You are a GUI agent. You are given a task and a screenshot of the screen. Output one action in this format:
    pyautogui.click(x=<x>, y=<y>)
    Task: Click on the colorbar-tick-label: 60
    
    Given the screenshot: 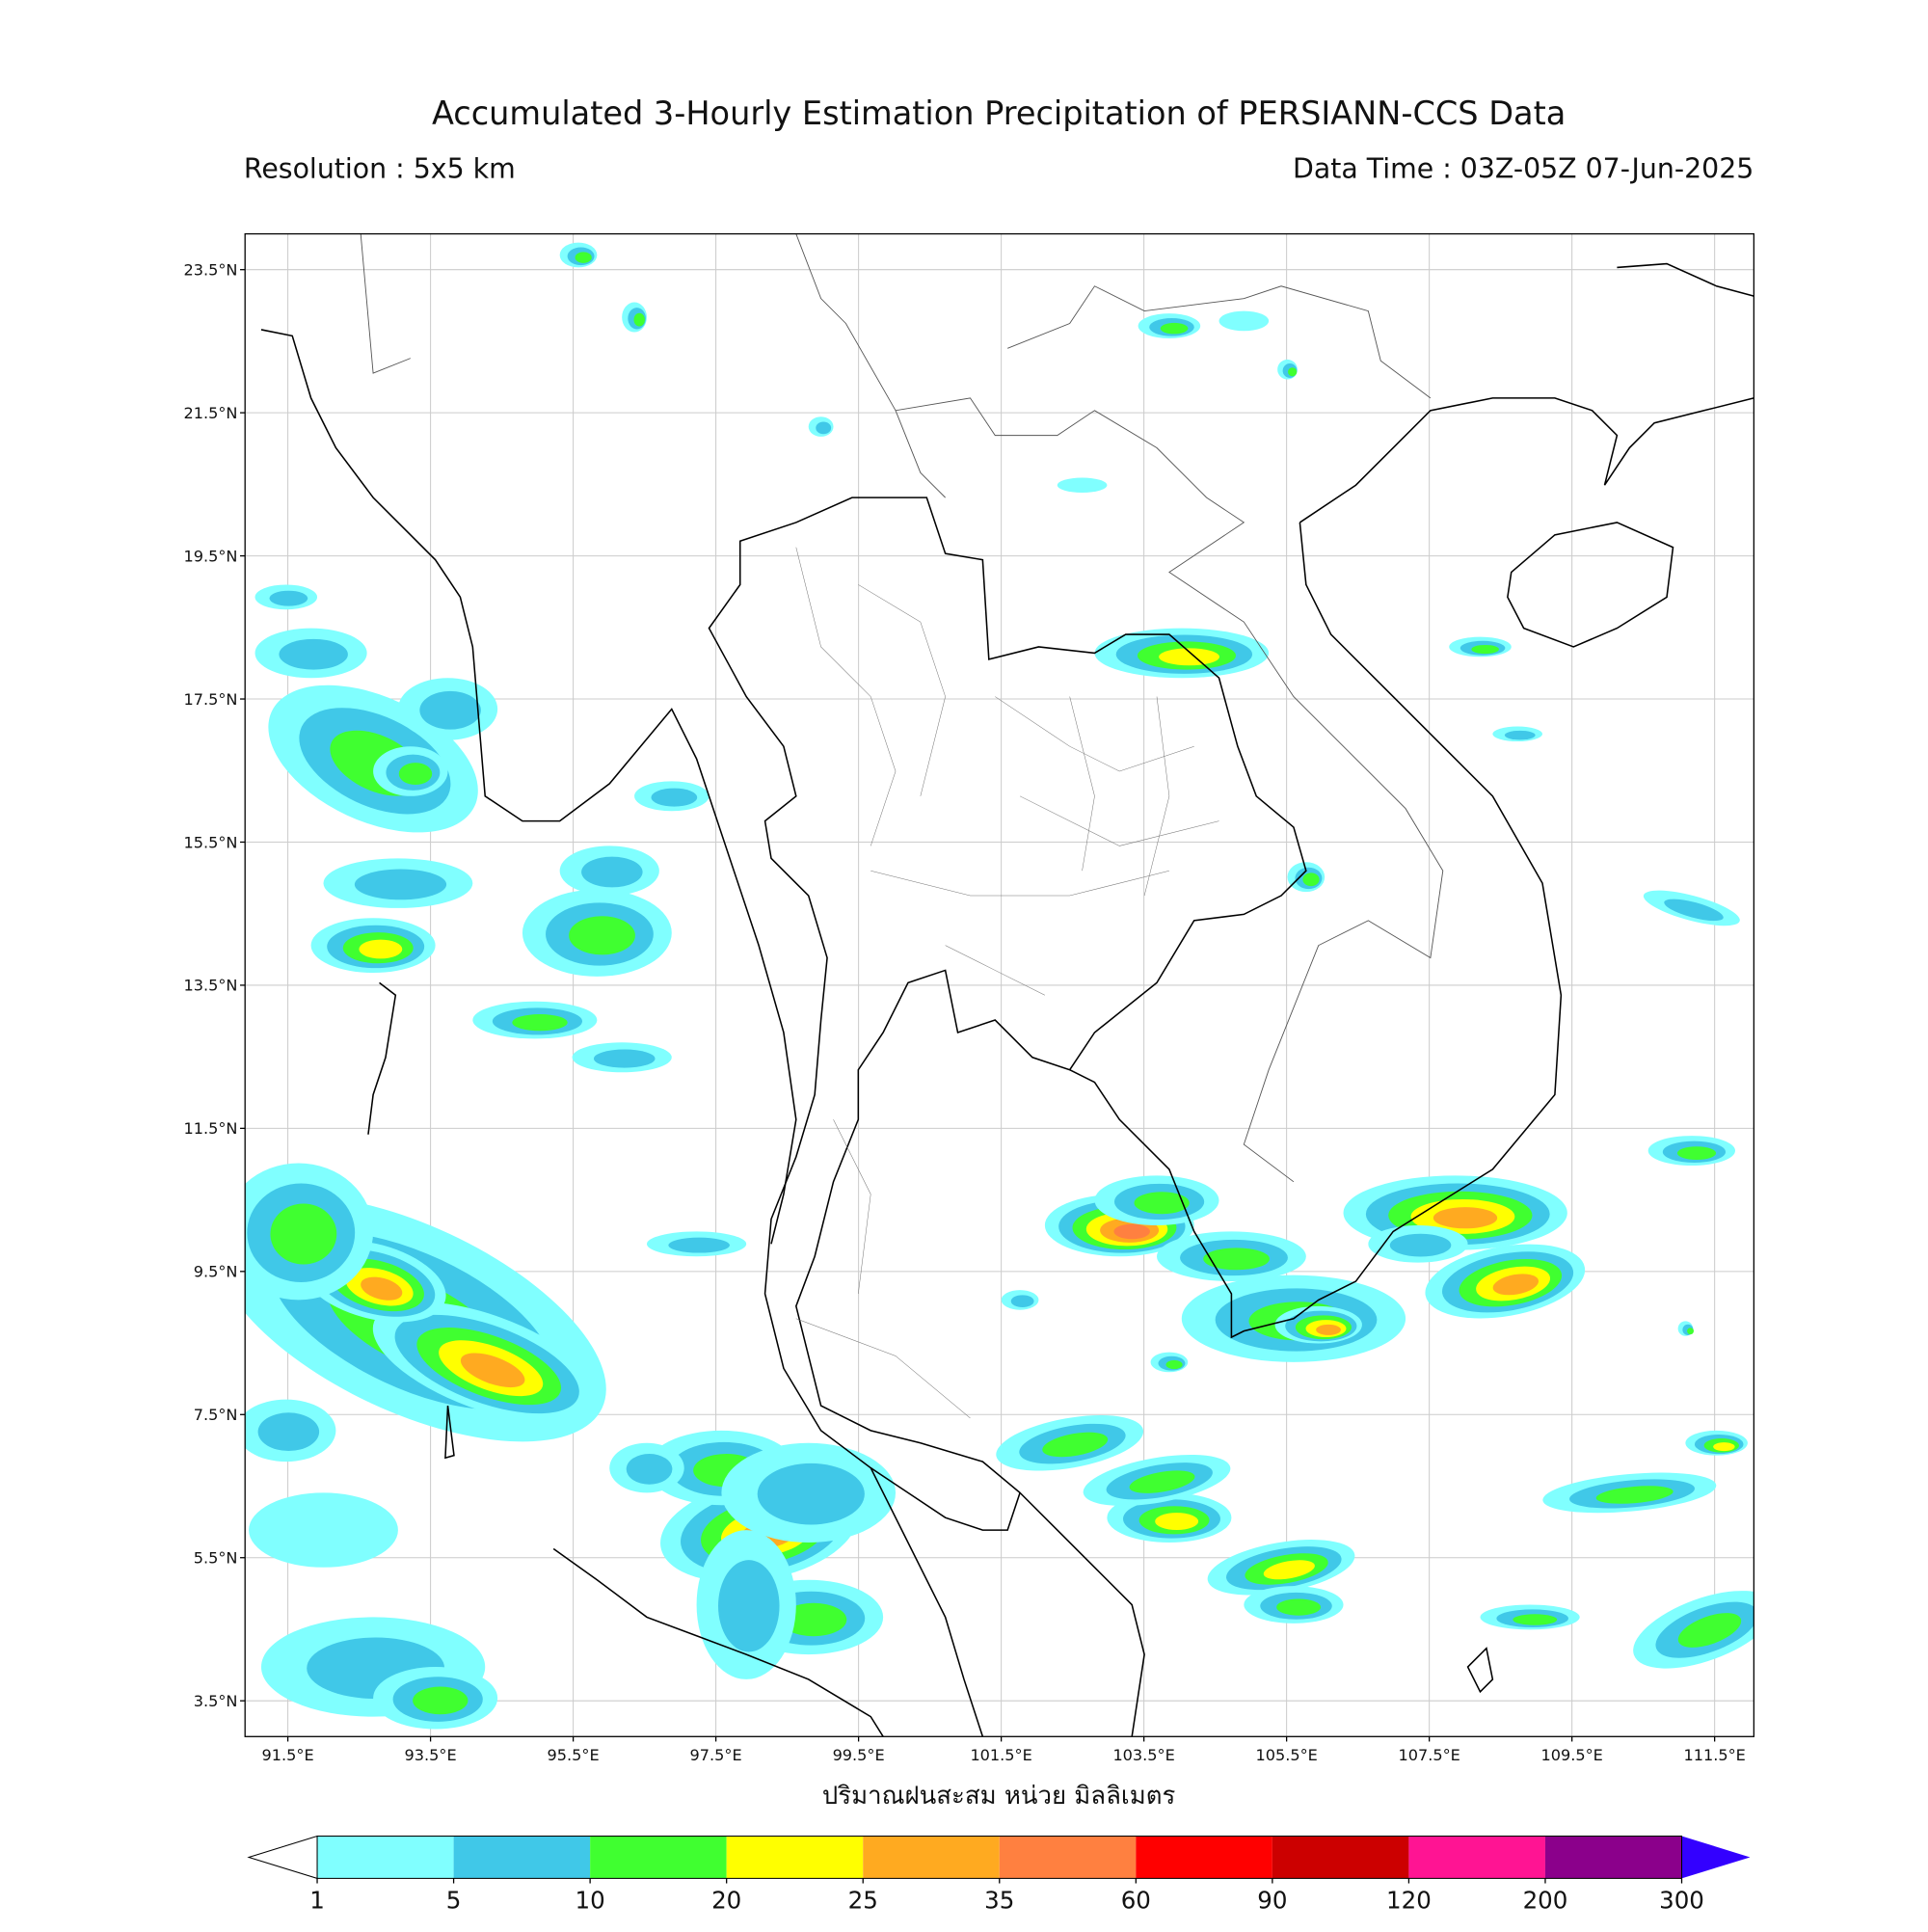 What is the action you would take?
    pyautogui.click(x=1136, y=1900)
    